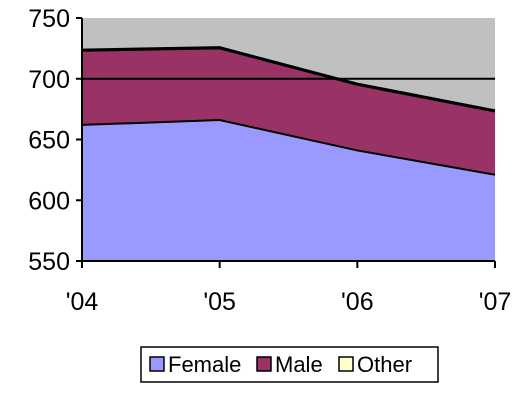  I want to click on x-axis-ticks: '04 '05 '06 '07, so click(289, 288).